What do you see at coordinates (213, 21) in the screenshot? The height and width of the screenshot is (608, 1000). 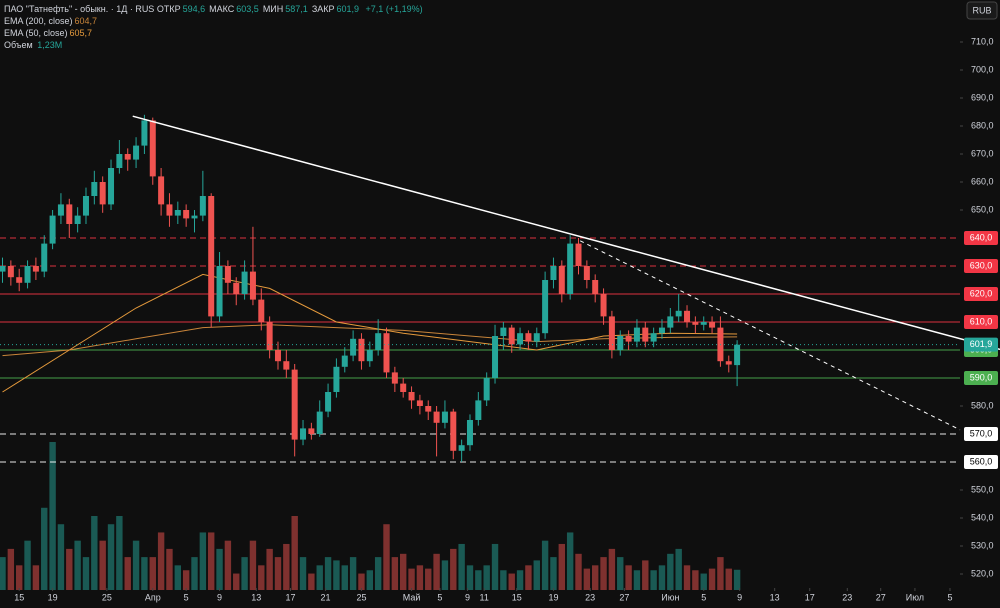 I see `legend-row: EMA (200, close) 604,7` at bounding box center [213, 21].